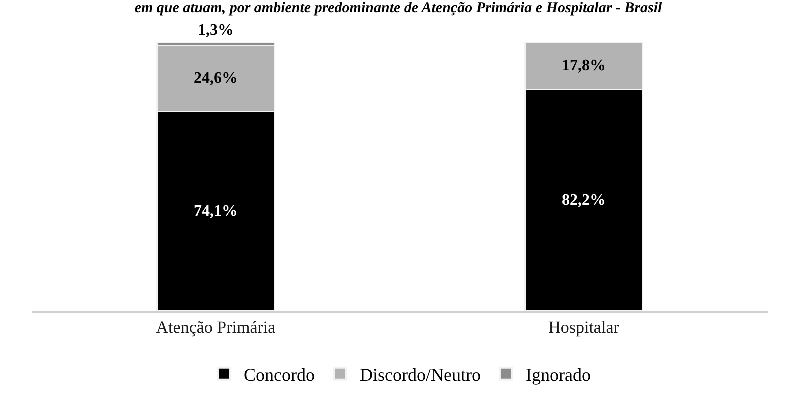 This screenshot has width=797, height=405. Describe the element at coordinates (420, 374) in the screenshot. I see `legend-label: Discordo/Neutro` at that location.